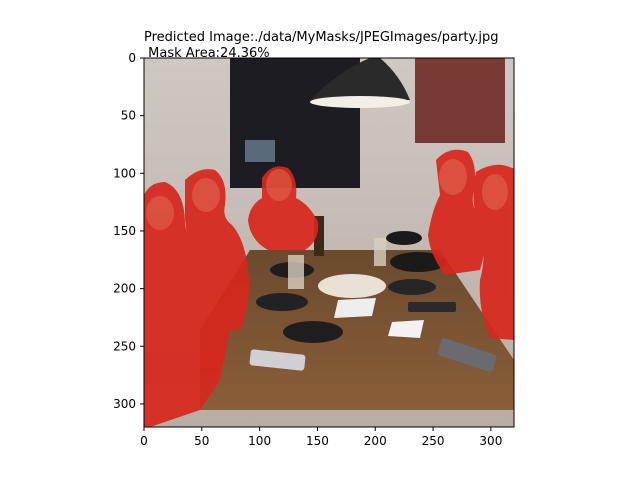  What do you see at coordinates (260, 151) in the screenshot?
I see `window-light` at bounding box center [260, 151].